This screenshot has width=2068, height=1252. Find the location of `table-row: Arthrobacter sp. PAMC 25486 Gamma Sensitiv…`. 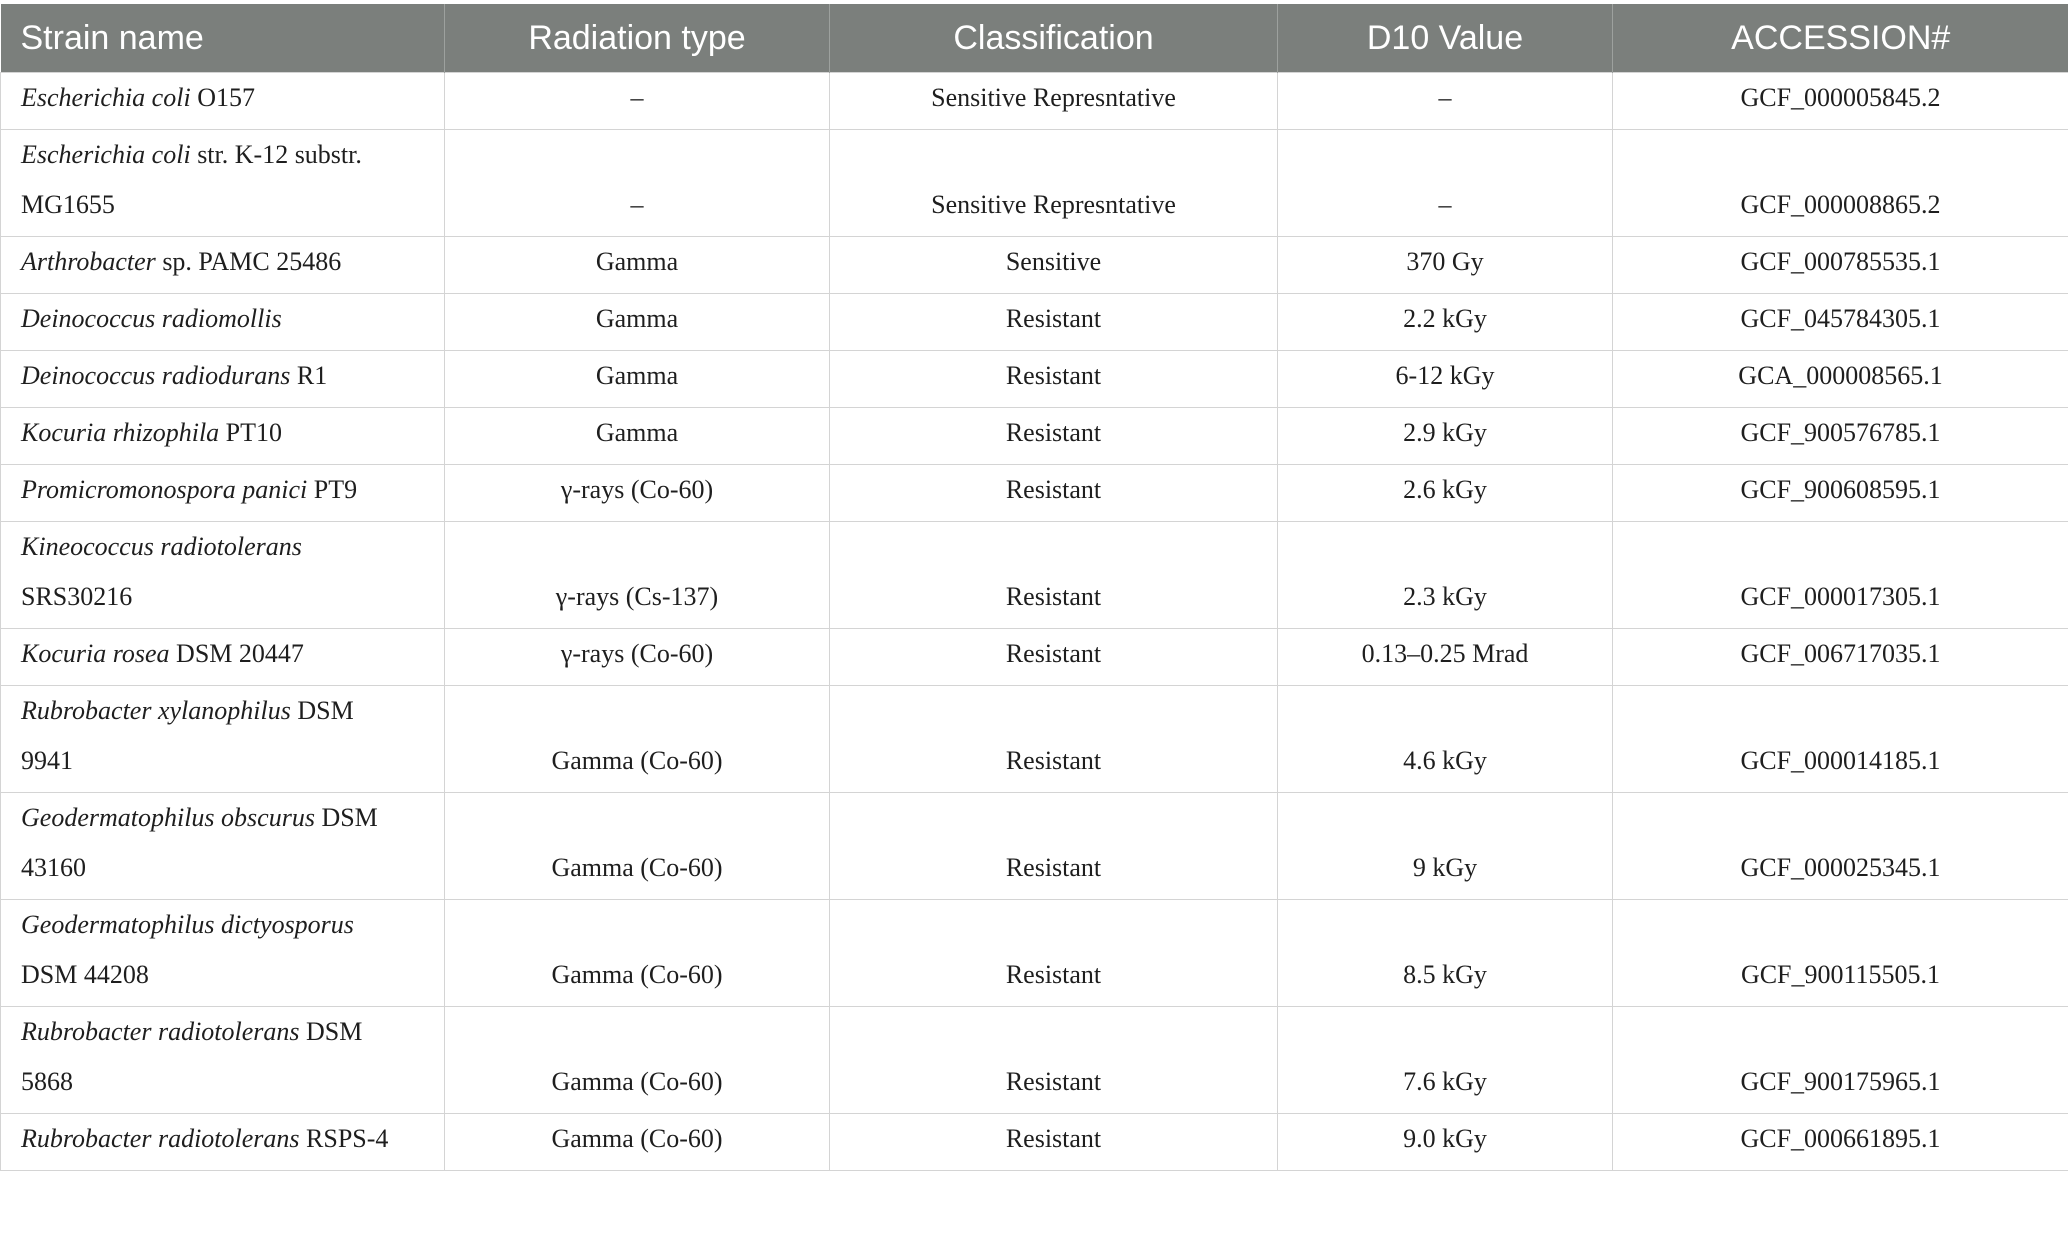

table-row: Arthrobacter sp. PAMC 25486 Gamma Sensitiv… is located at coordinates (1034, 265).